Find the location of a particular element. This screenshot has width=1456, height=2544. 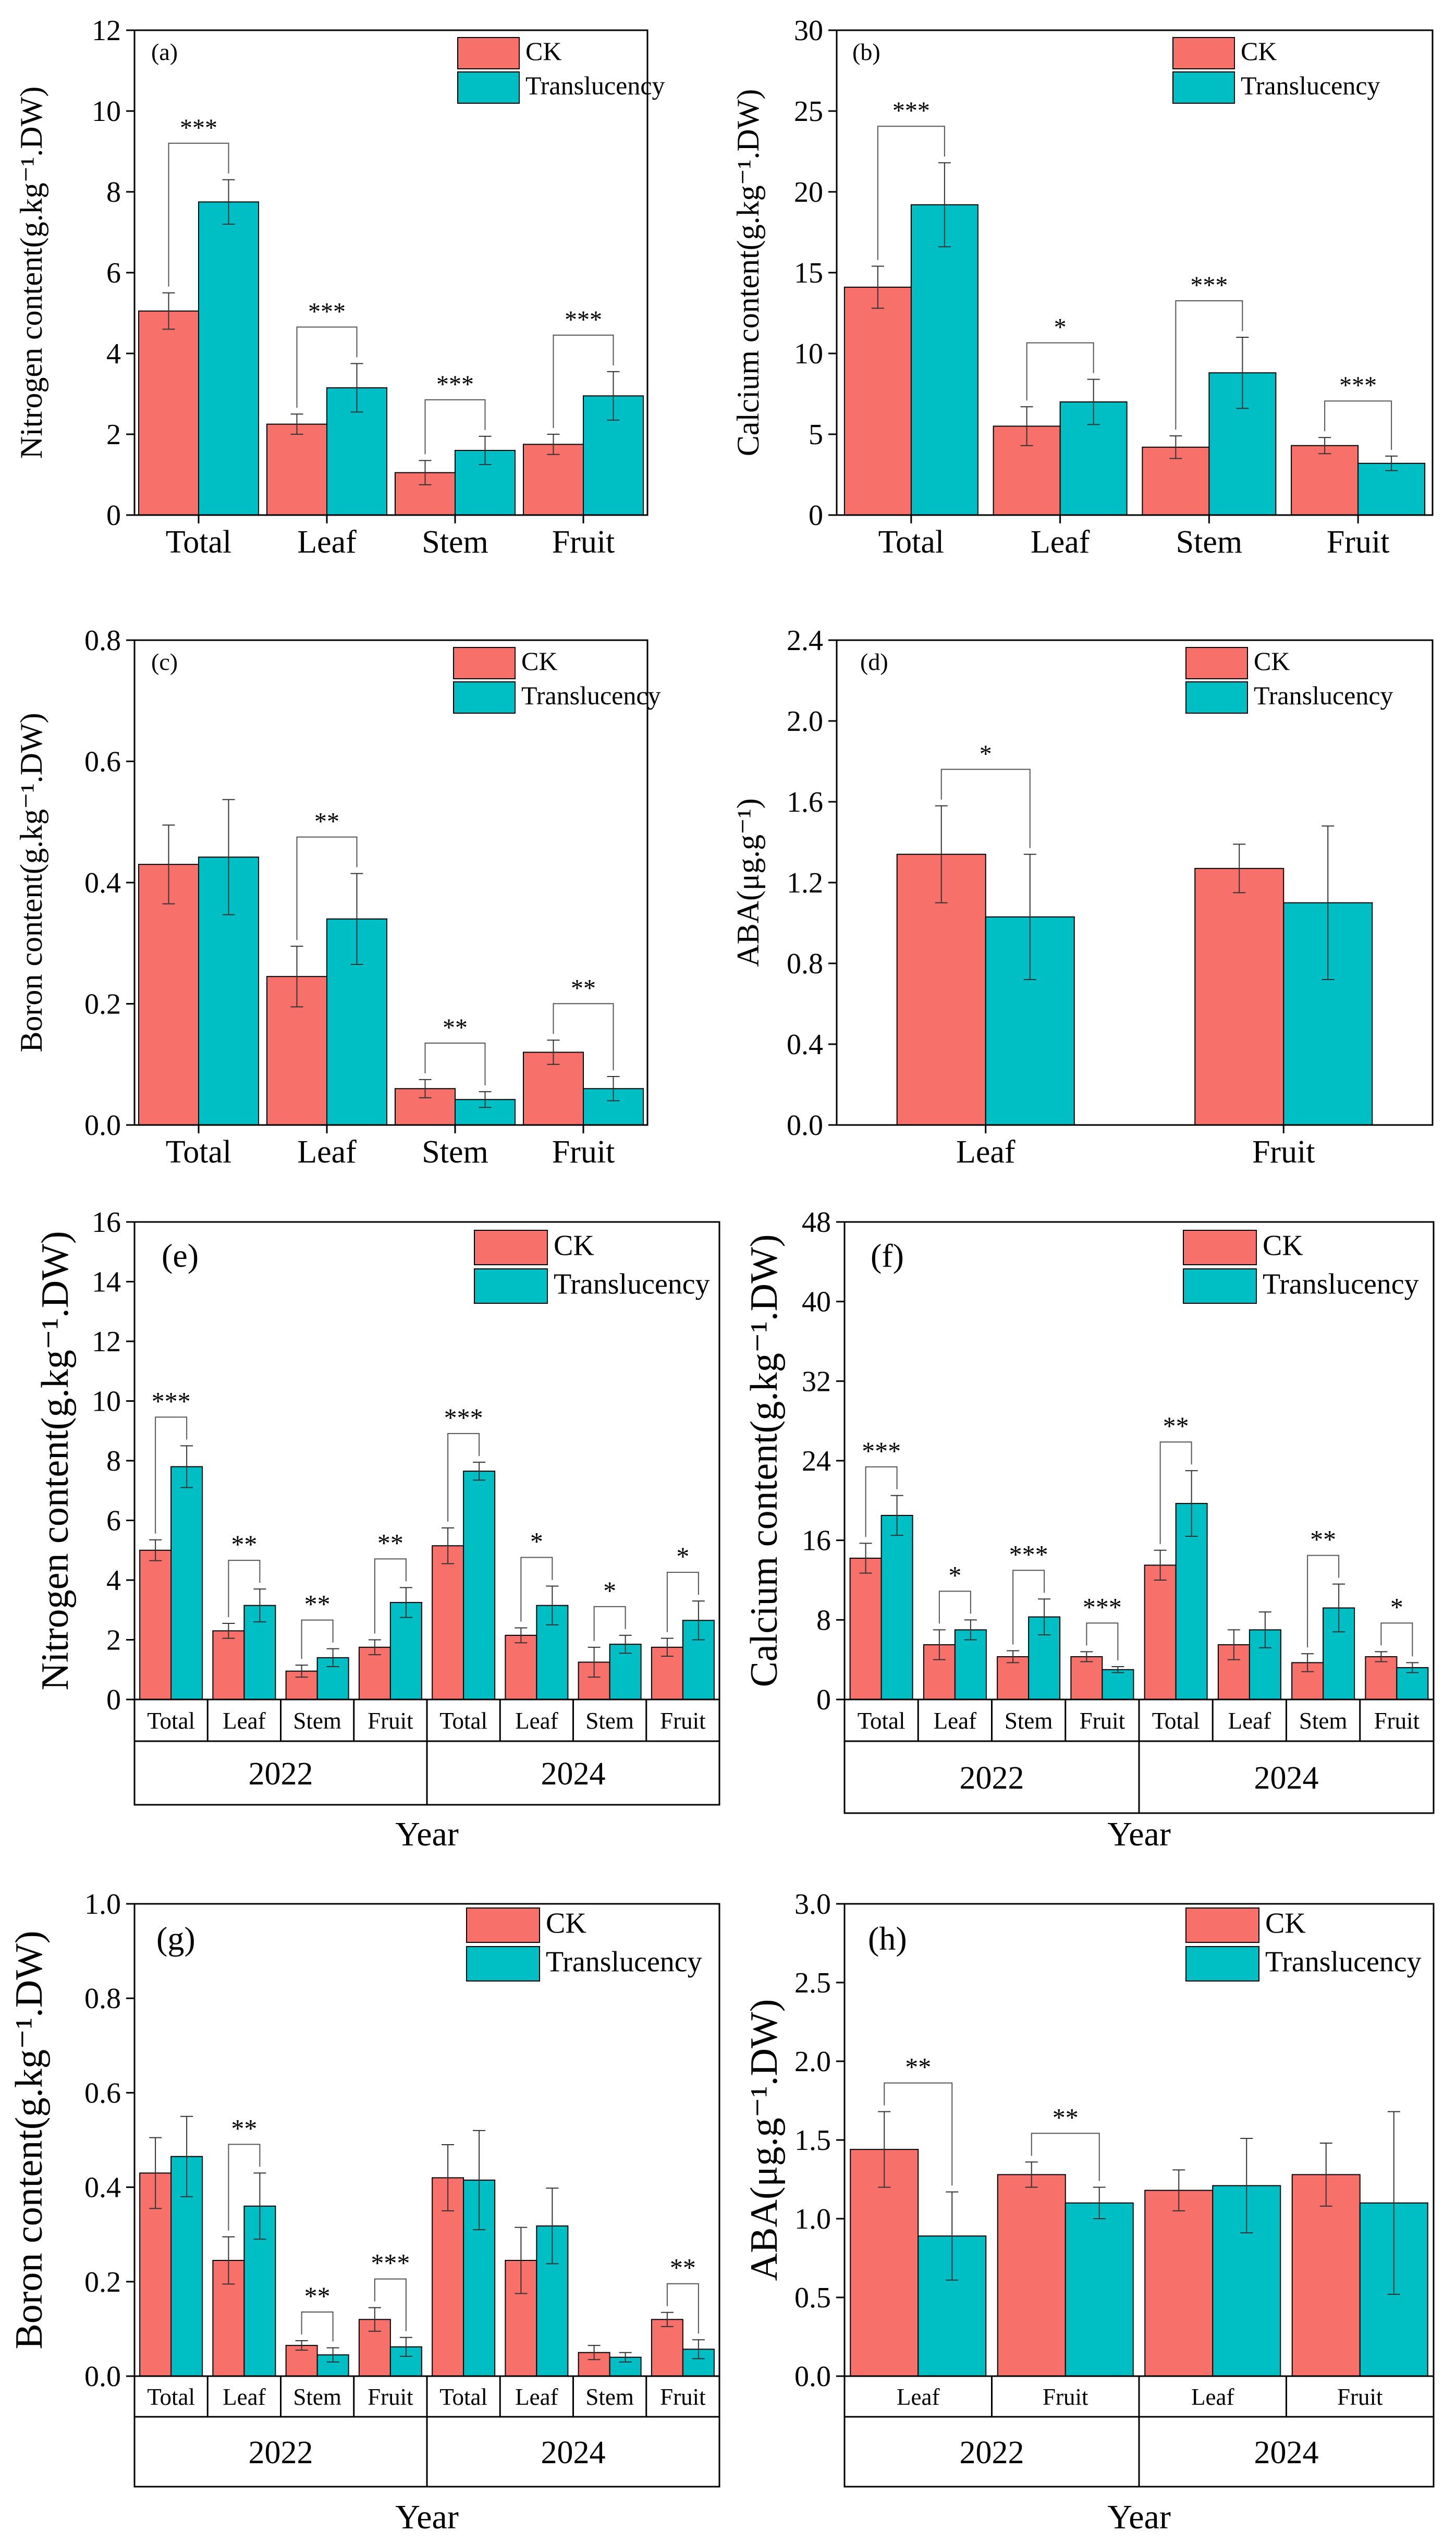

y-tick-label: 0 is located at coordinates (816, 515).